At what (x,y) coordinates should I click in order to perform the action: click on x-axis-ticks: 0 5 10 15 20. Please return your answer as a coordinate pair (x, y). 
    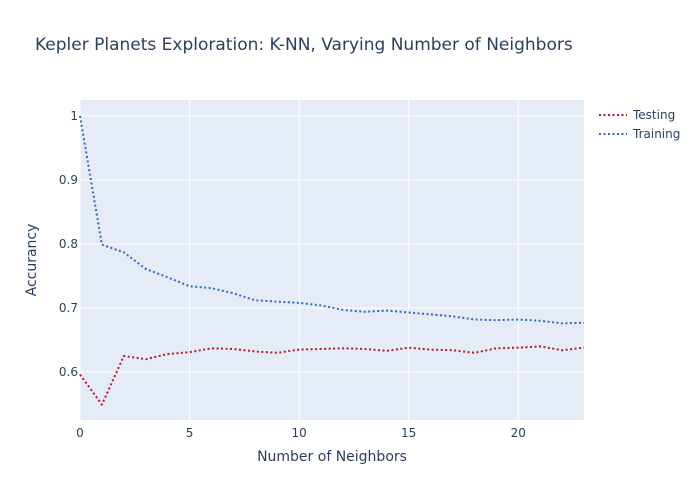
    Looking at the image, I should click on (301, 433).